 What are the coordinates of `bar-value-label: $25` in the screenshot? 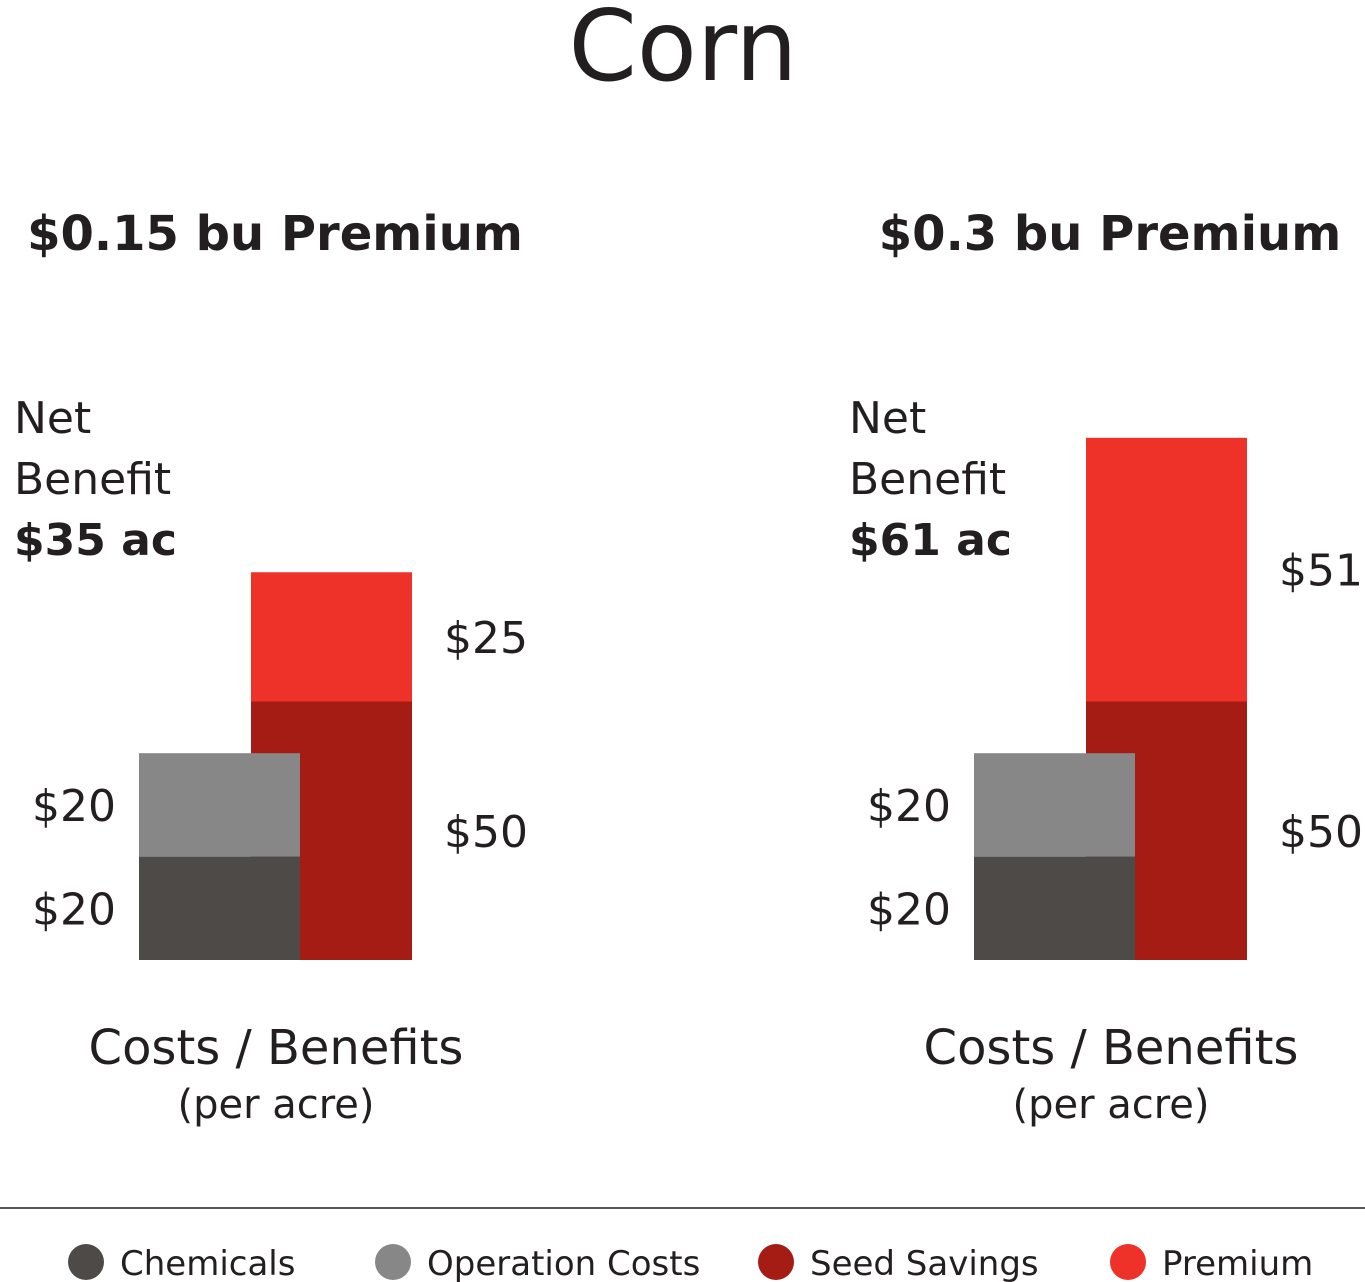 It's located at (486, 638).